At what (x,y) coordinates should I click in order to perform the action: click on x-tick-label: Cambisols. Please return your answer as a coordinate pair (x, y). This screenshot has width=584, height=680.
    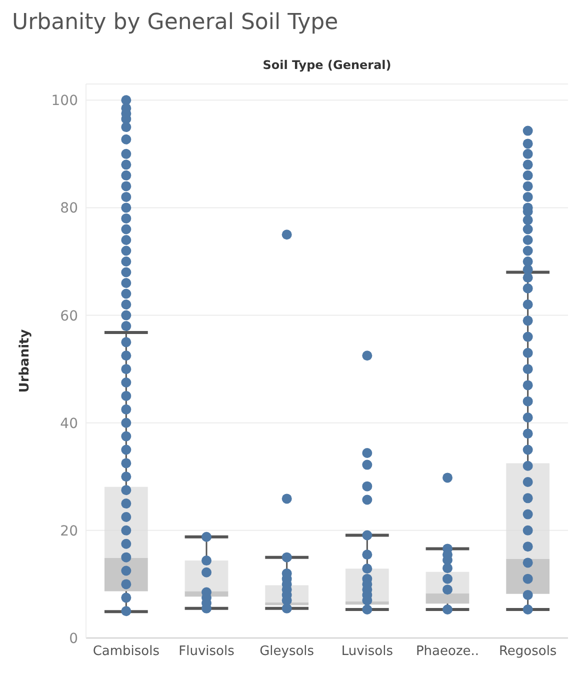
    Looking at the image, I should click on (126, 652).